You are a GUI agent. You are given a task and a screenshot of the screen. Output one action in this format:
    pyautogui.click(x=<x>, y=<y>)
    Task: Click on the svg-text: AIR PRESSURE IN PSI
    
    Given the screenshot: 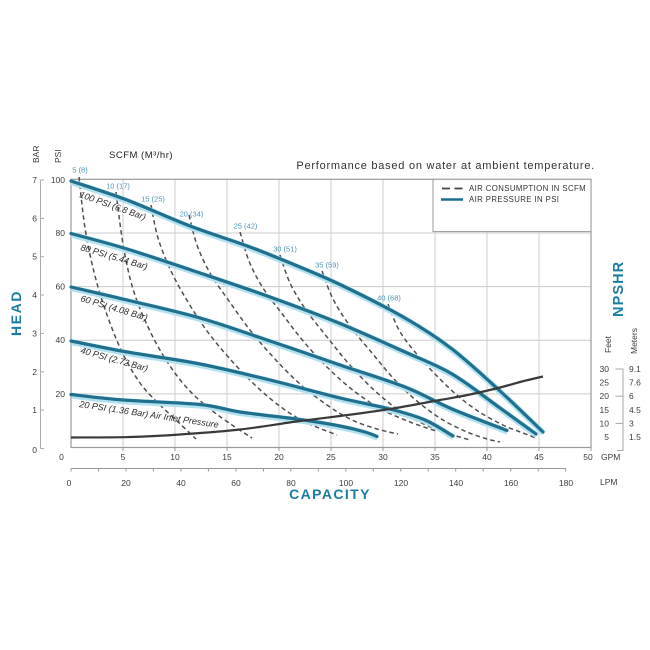 What is the action you would take?
    pyautogui.click(x=514, y=199)
    